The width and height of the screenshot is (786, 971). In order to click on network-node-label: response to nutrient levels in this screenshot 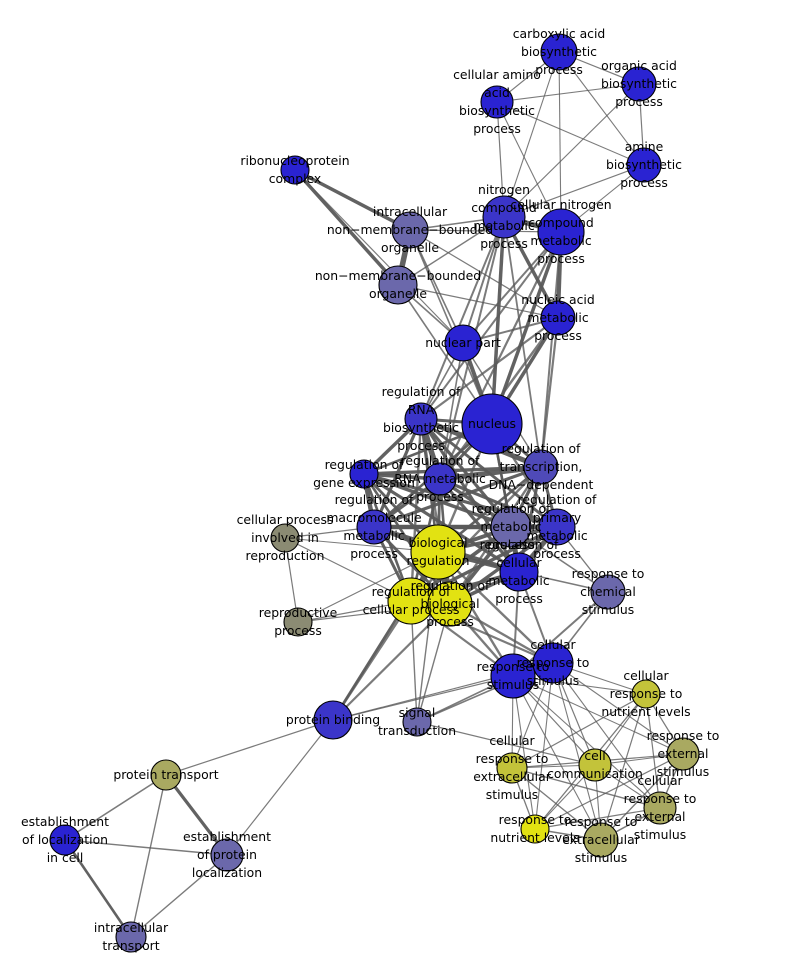, I will do `click(534, 828)`.